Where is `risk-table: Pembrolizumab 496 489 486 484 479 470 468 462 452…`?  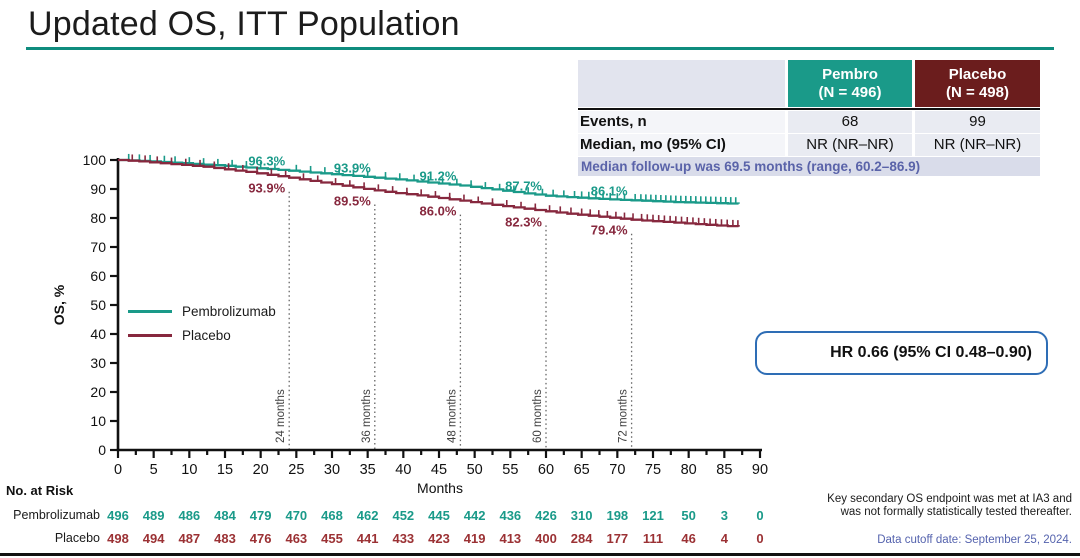 risk-table: Pembrolizumab 496 489 486 484 479 470 468 462 452… is located at coordinates (400, 530).